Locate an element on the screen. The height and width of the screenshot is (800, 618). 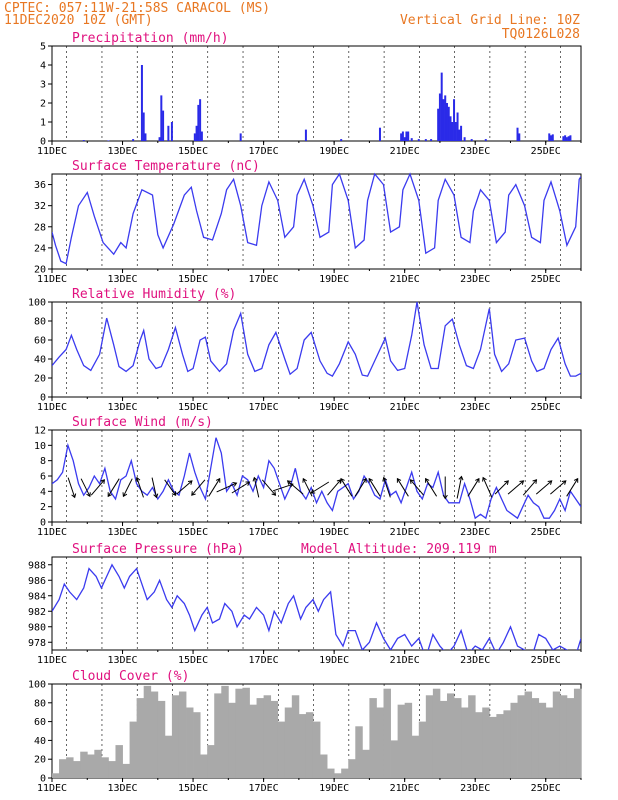
precip-xtick-label: 13DEC is located at coordinates (122, 151).